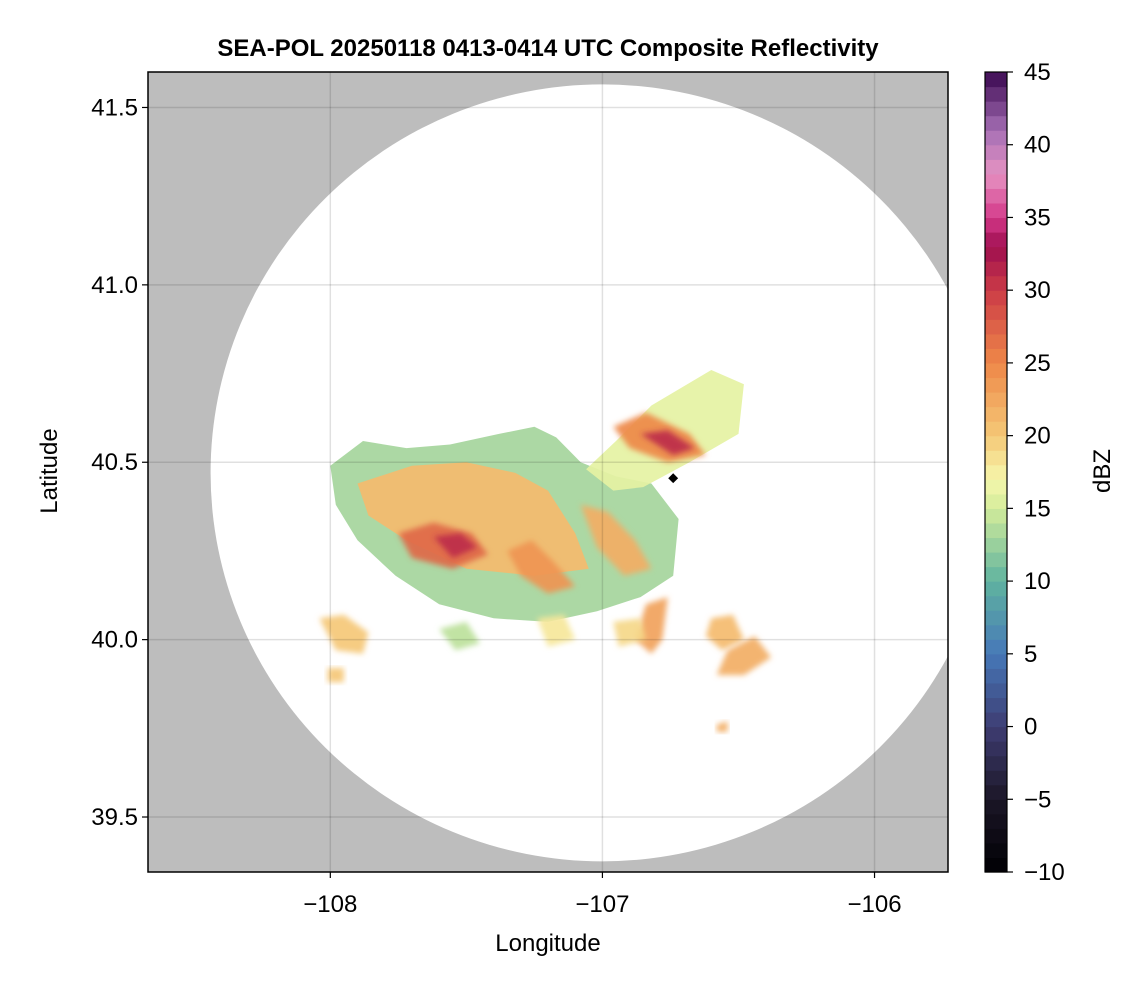 This screenshot has height=990, width=1146. Describe the element at coordinates (547, 943) in the screenshot. I see `x-axis-label: Longitude` at that location.